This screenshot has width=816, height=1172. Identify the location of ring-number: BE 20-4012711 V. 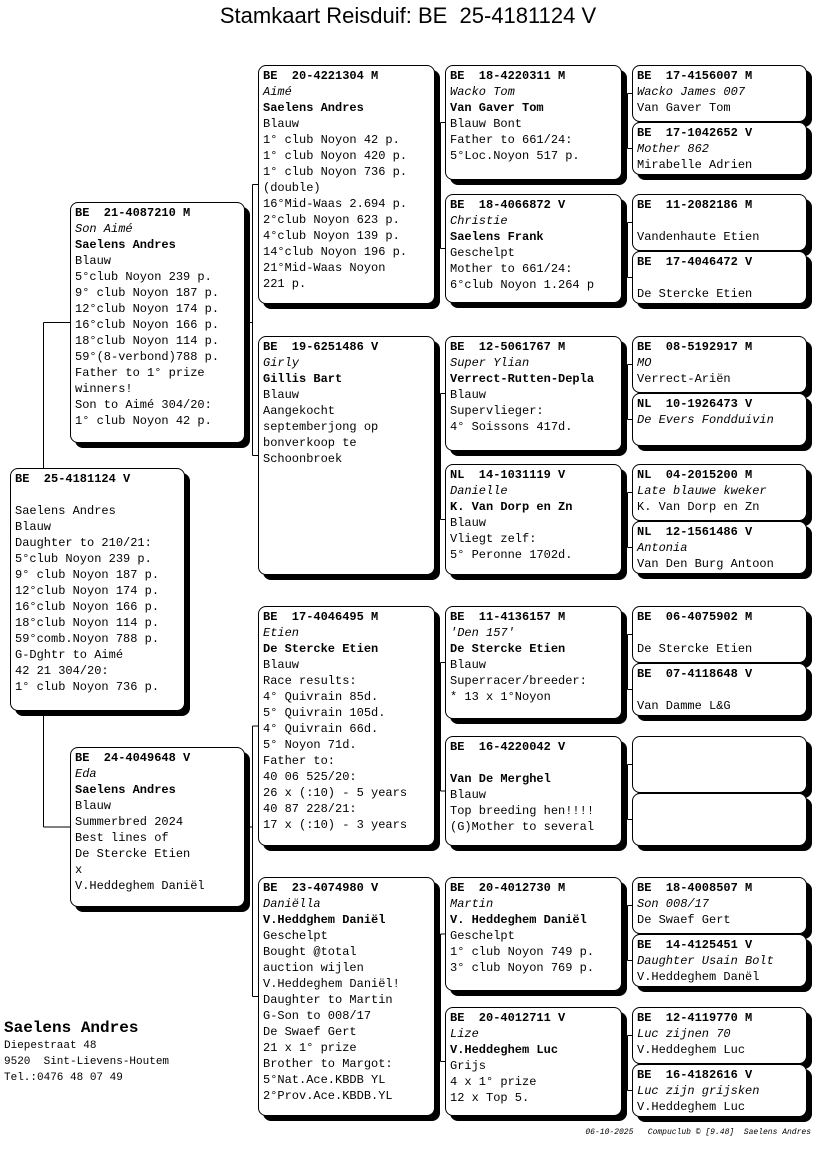
(508, 1018).